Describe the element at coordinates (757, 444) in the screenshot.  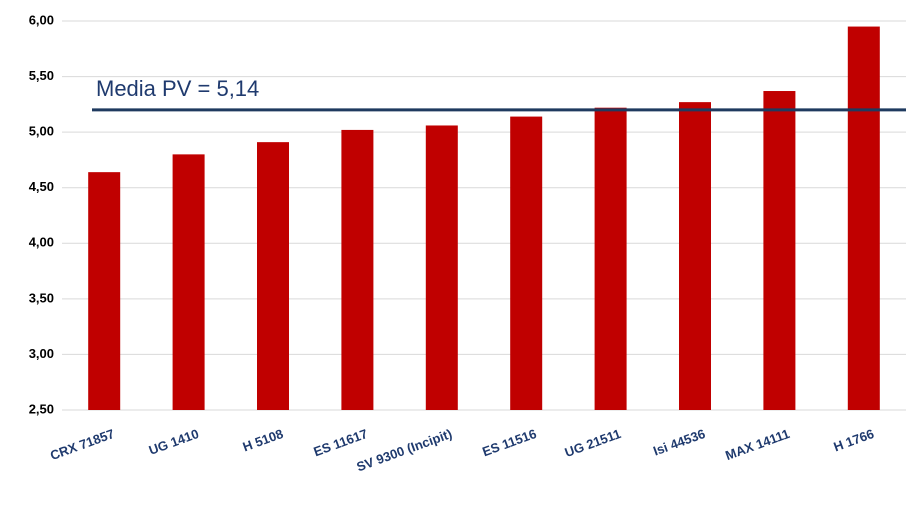
I see `x-tick-label: MAX 14111` at that location.